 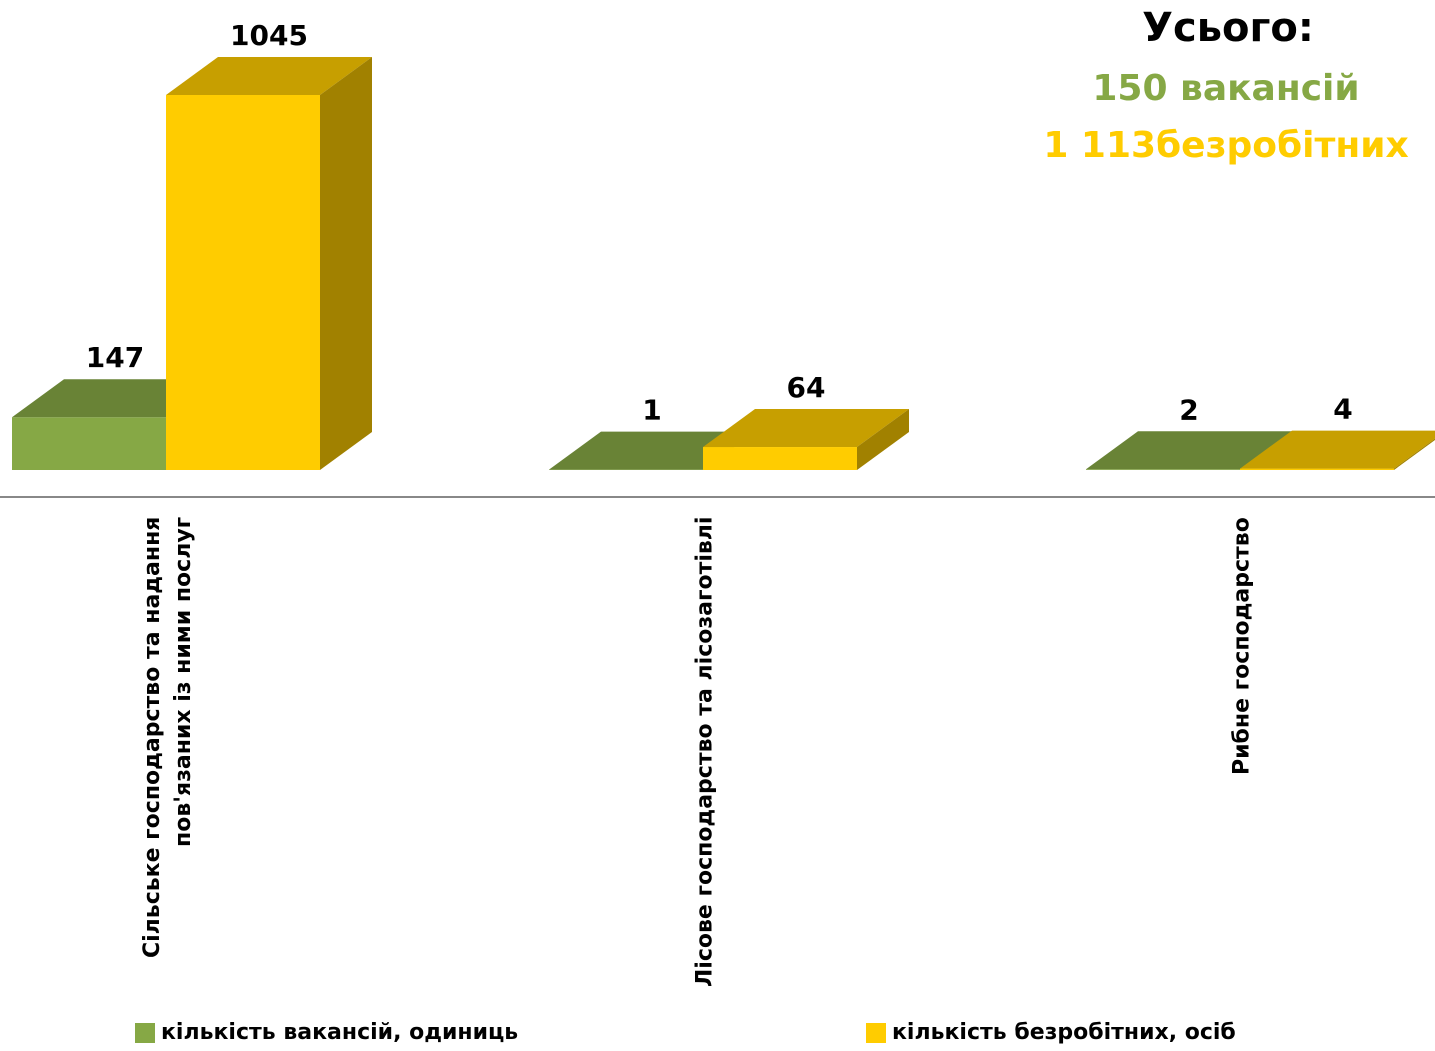 I want to click on legend-label: кількість безробітних, осіб, so click(x=1064, y=1032).